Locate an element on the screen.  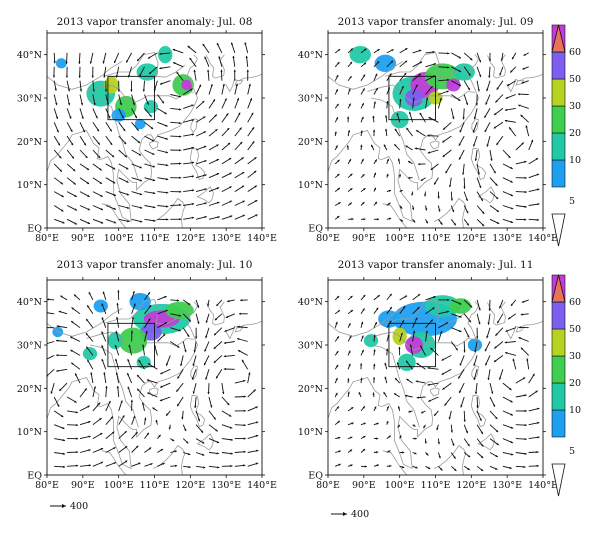
x-tick-label: 130°E is located at coordinates (507, 485).